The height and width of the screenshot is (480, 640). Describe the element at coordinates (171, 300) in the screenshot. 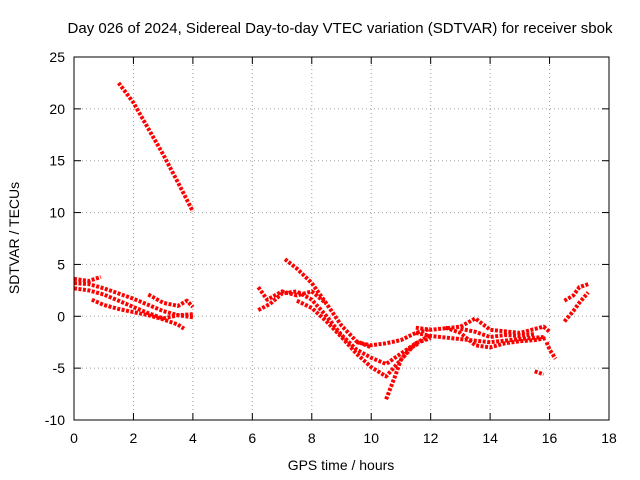

I see `series-line-track-e` at that location.